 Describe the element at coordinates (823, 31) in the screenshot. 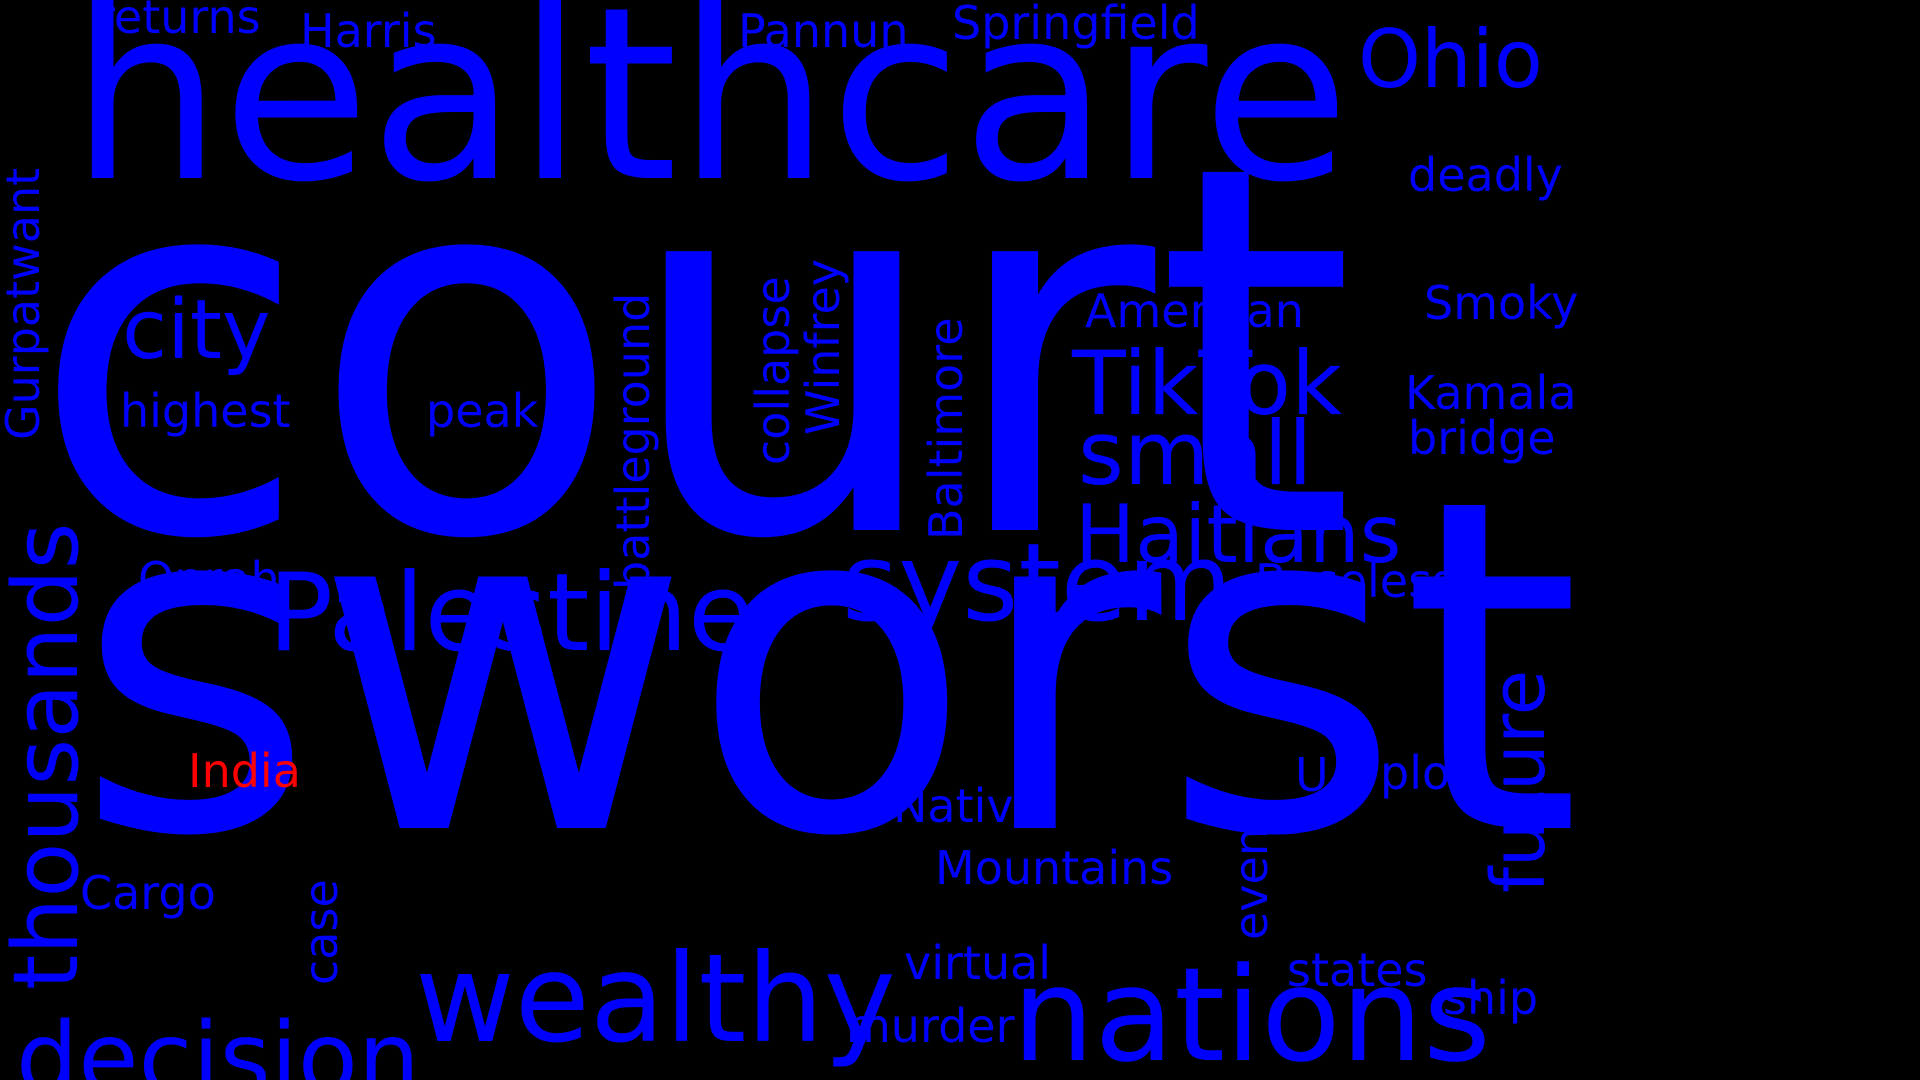

I see `word-pannun: Pannun` at that location.